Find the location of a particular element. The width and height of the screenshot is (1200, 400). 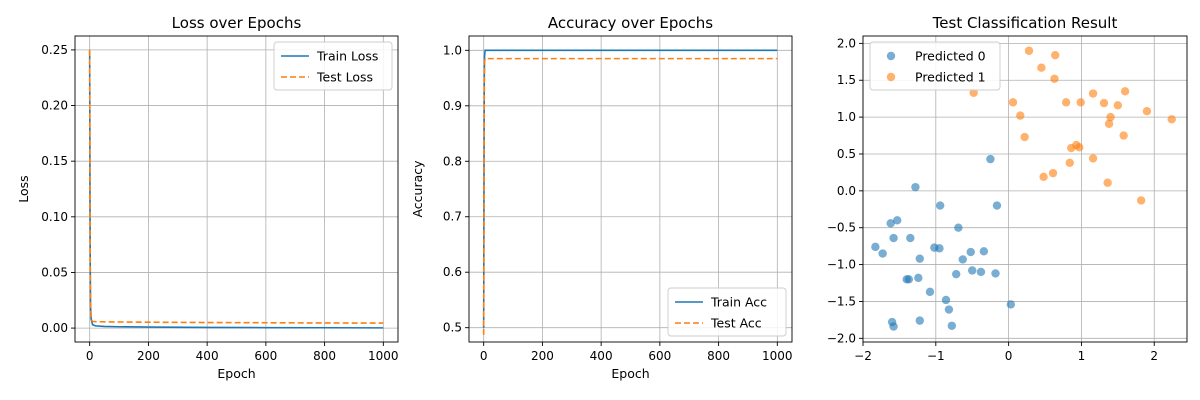

y-tick-label: 1.5 is located at coordinates (846, 80).